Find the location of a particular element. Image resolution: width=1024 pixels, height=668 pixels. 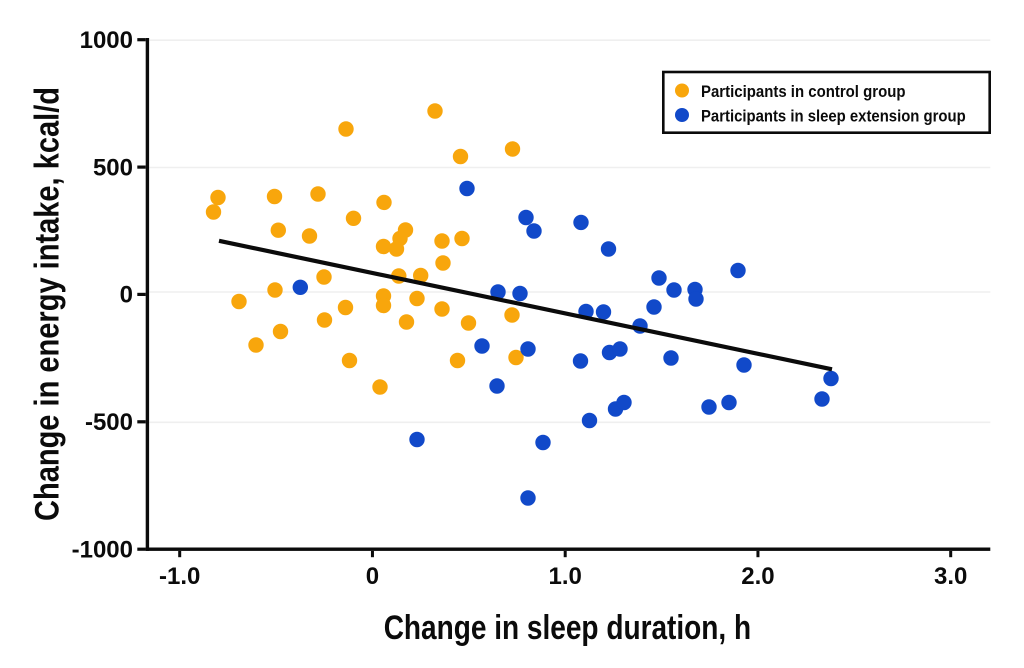

svg-text: 1.0 is located at coordinates (565, 576).